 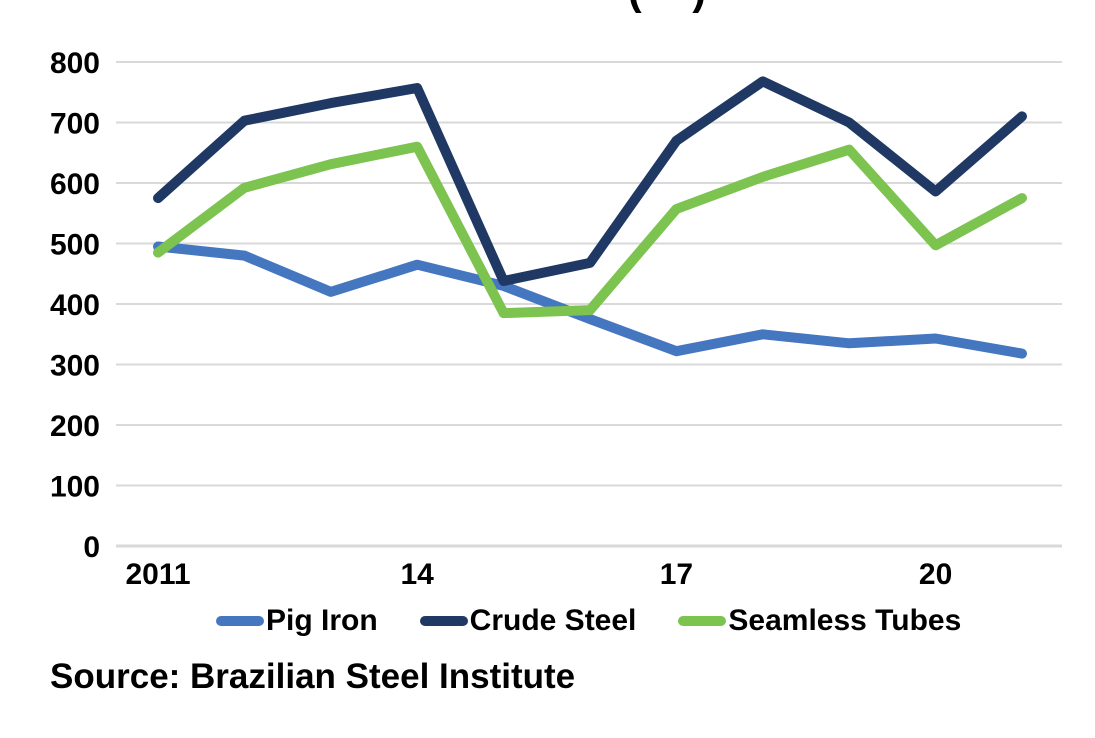 I want to click on y-axis-tick-label: 200, so click(x=75, y=426).